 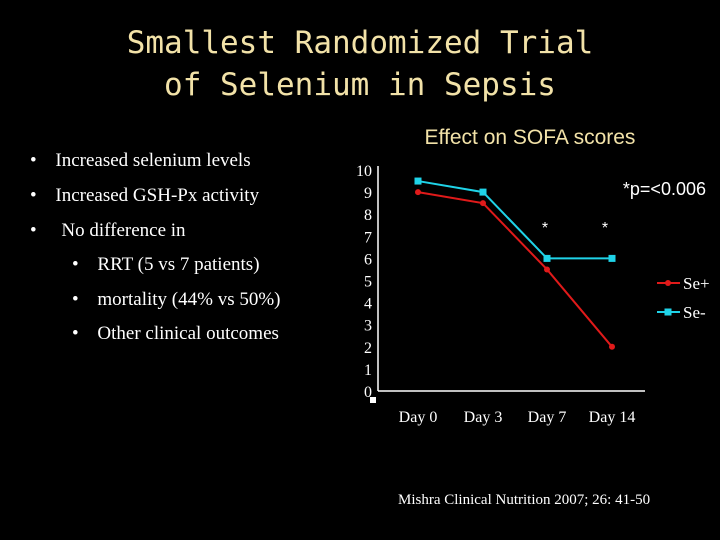 I want to click on y-tick-label: 1, so click(x=368, y=370).